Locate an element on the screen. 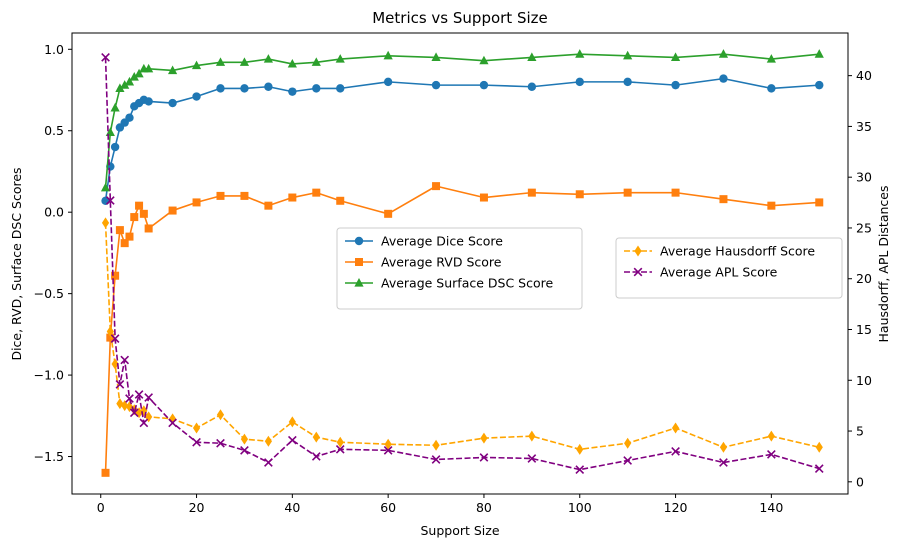 The width and height of the screenshot is (904, 547). left-y-axis-label: Dice, RVD, Surface DSC Scores is located at coordinates (16, 263).